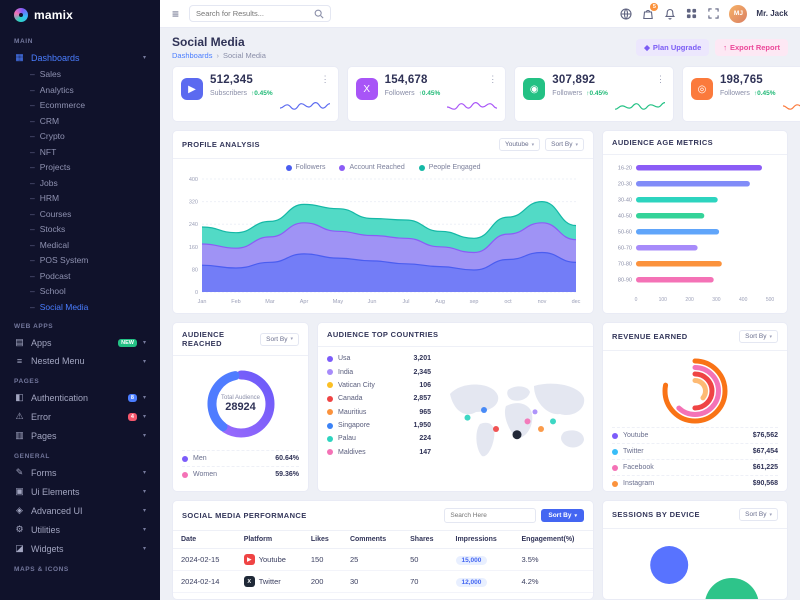 This screenshot has height=600, width=800. I want to click on sidebar-item-jobs: – Jobs, so click(44, 182).